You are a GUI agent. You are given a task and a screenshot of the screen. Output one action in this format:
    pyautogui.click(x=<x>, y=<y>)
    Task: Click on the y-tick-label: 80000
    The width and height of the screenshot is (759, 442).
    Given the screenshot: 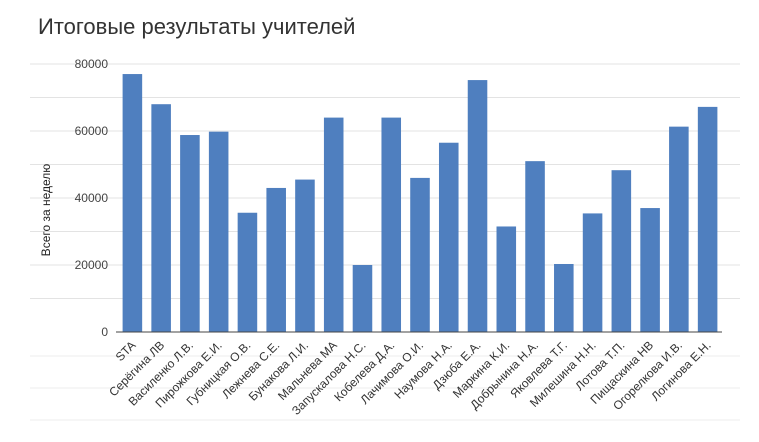 What is the action you would take?
    pyautogui.click(x=92, y=64)
    